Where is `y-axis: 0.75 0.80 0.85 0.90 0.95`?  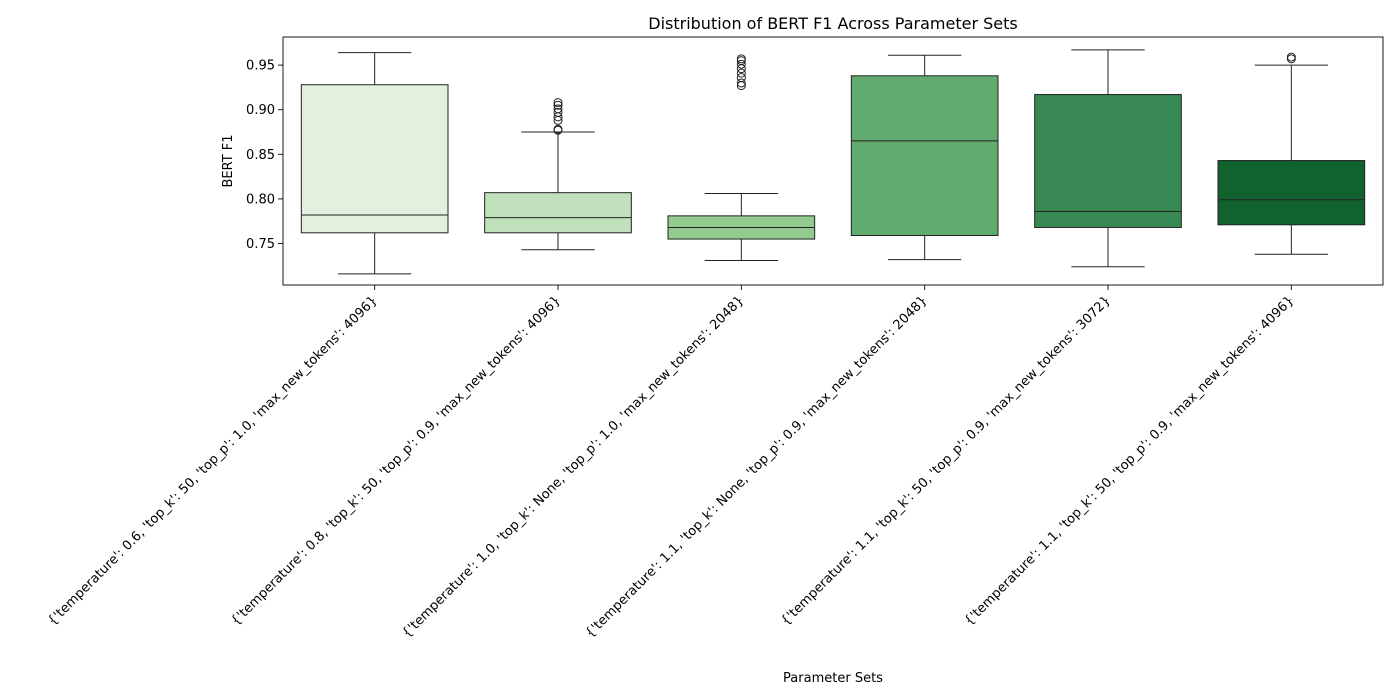
y-axis: 0.75 0.80 0.85 0.90 0.95 is located at coordinates (264, 155).